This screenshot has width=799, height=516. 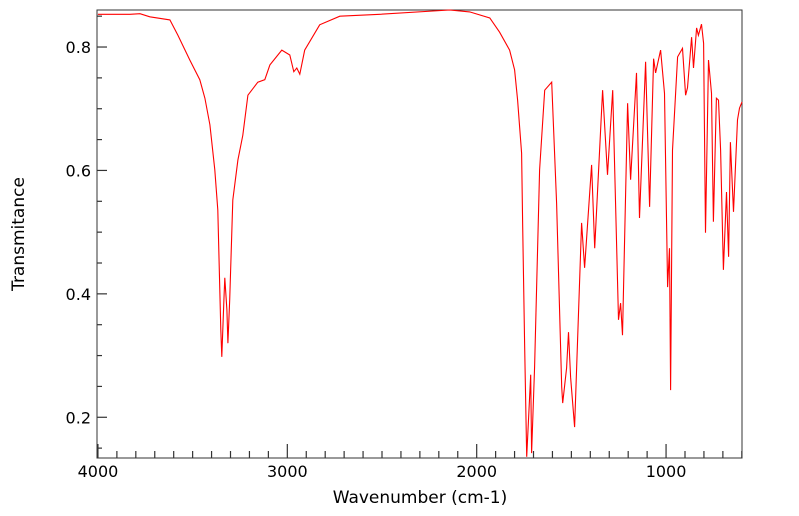 I want to click on x-tick-labels: 4000 3000 2000 1000, so click(x=382, y=471).